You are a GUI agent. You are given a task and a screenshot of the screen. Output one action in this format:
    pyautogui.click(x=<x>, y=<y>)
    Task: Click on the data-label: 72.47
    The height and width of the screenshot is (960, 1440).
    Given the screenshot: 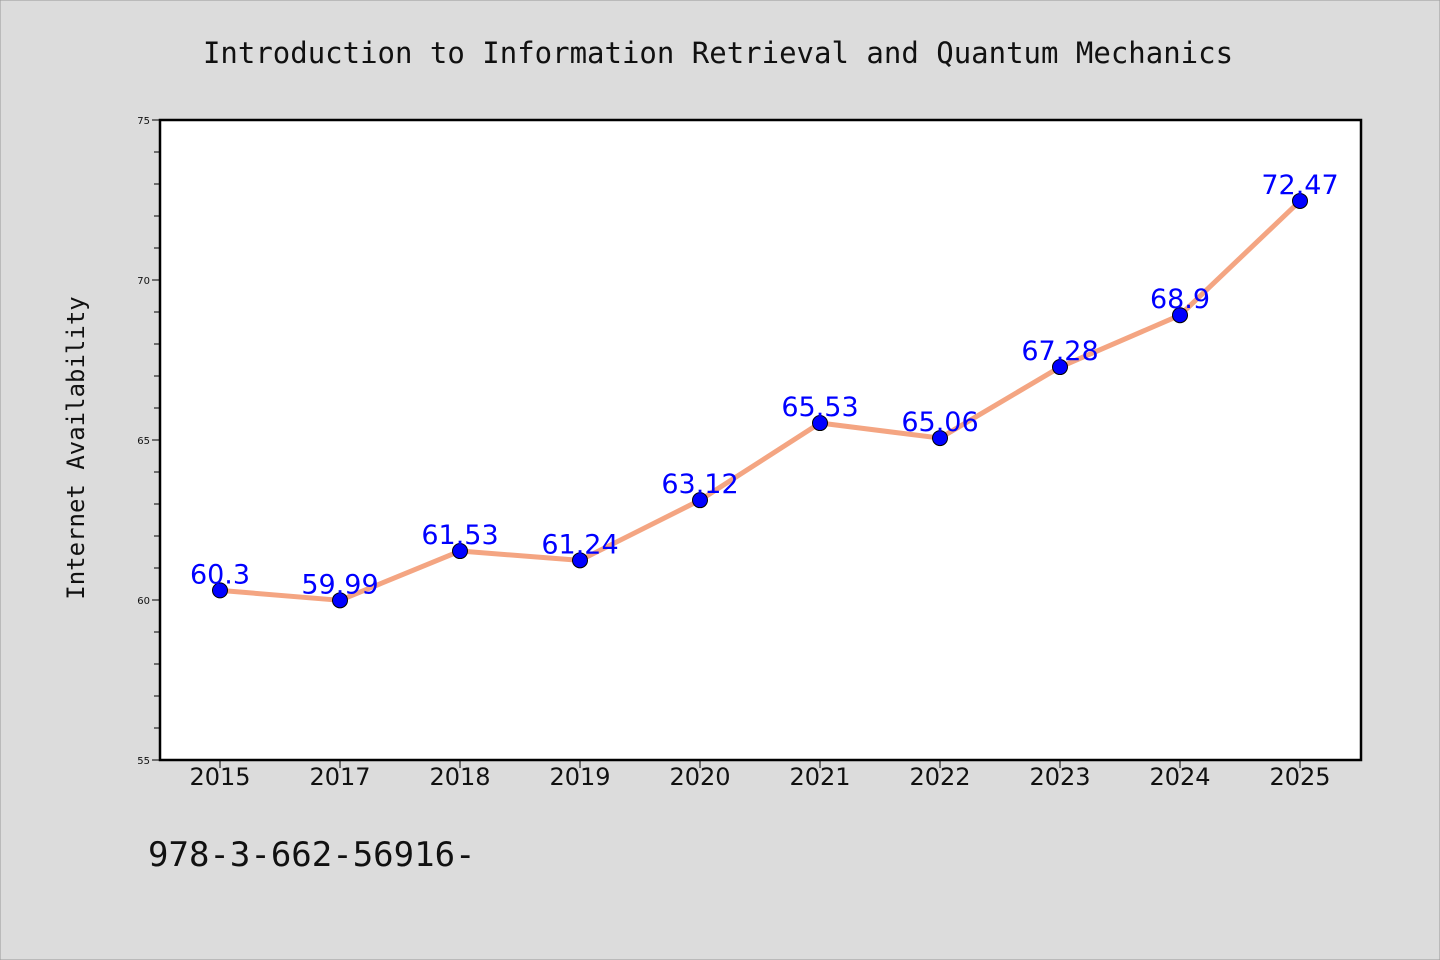 What is the action you would take?
    pyautogui.click(x=1299, y=185)
    